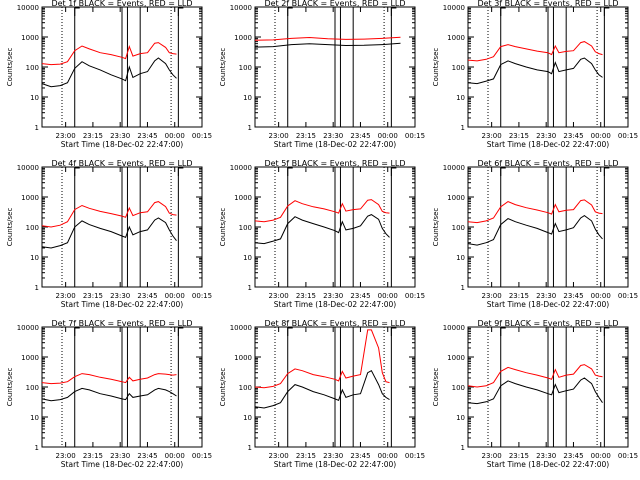  I want to click on chart-title: Det 8f BLACK = Events, RED = LLD, so click(334, 323).